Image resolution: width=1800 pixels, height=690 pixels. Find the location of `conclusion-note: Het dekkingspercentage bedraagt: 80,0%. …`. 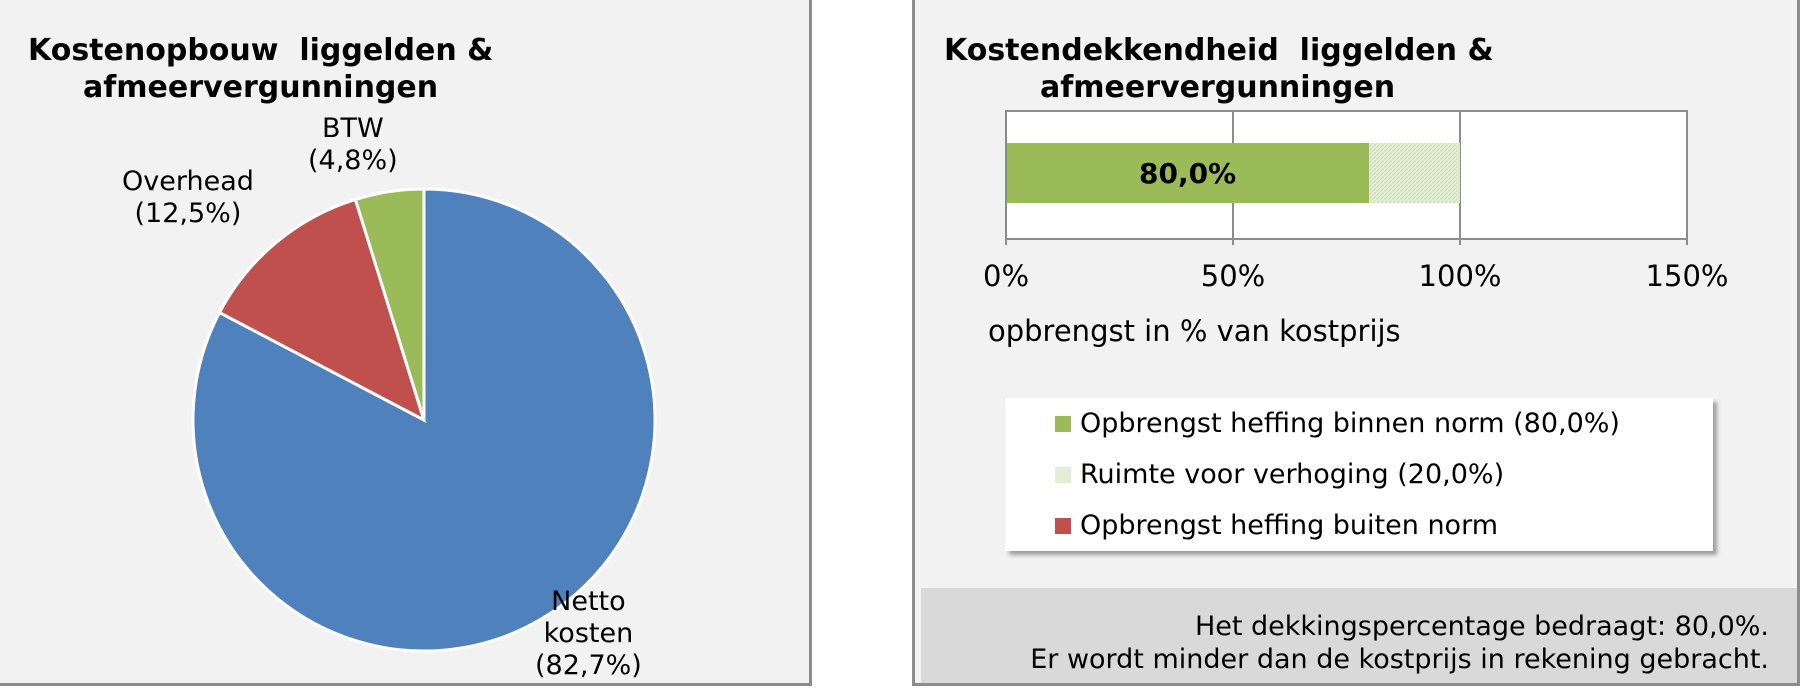

conclusion-note: Het dekkingspercentage bedraagt: 80,0%. … is located at coordinates (1359, 635).